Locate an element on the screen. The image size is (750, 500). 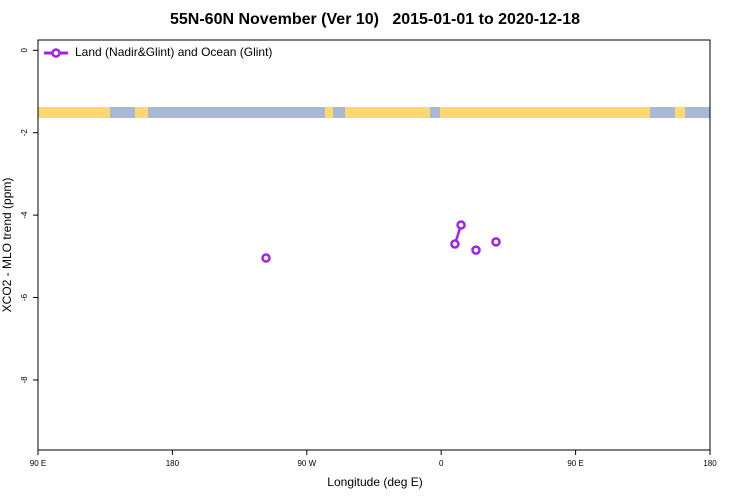
y-tick-label: -6 is located at coordinates (24, 297).